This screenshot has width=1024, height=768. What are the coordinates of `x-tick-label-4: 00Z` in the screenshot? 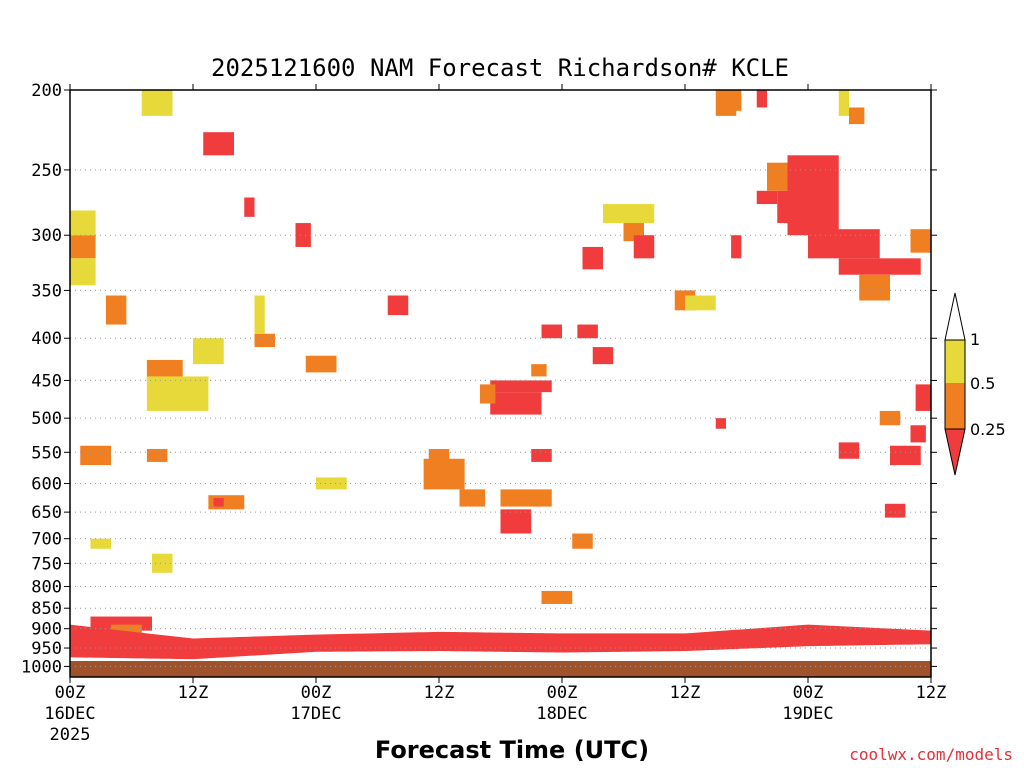 It's located at (562, 693).